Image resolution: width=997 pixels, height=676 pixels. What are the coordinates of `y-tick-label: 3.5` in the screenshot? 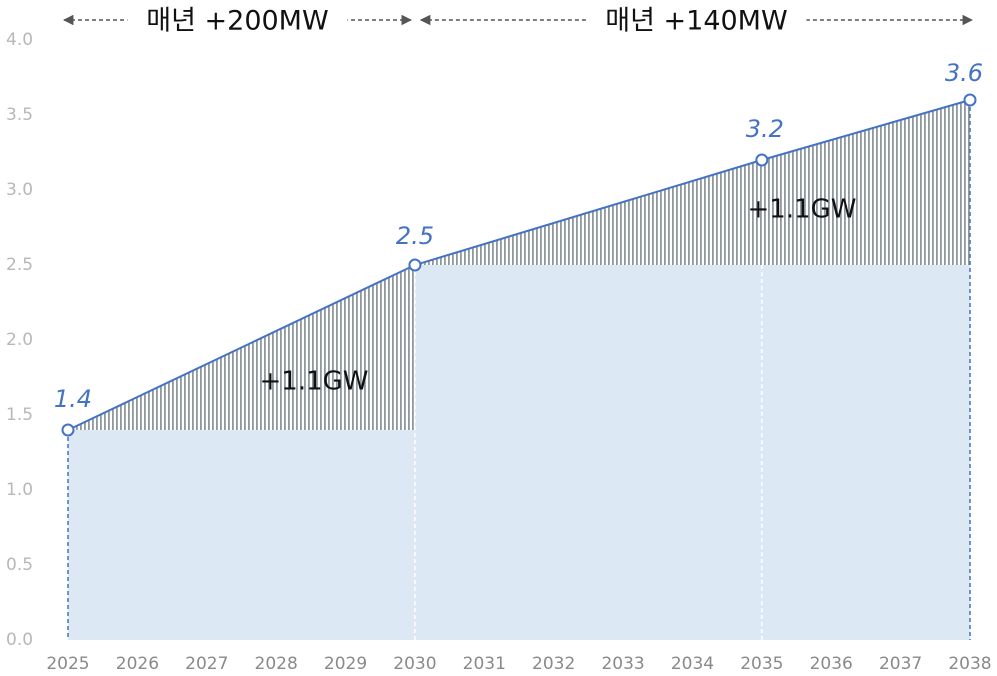 It's located at (19, 115).